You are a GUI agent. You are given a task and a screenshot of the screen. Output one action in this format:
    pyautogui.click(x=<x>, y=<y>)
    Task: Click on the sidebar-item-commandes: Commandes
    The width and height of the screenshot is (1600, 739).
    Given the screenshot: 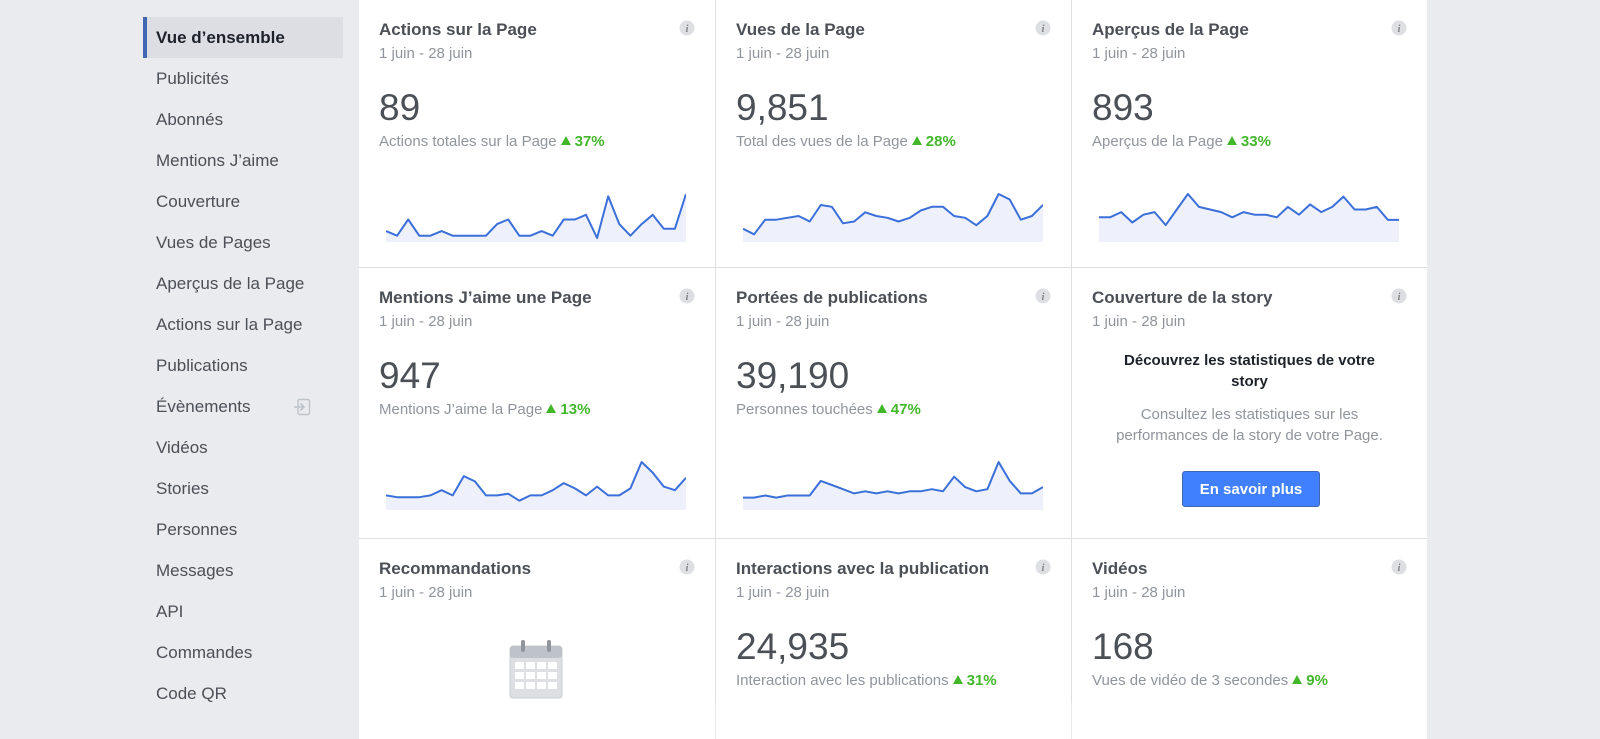 What is the action you would take?
    pyautogui.click(x=243, y=652)
    